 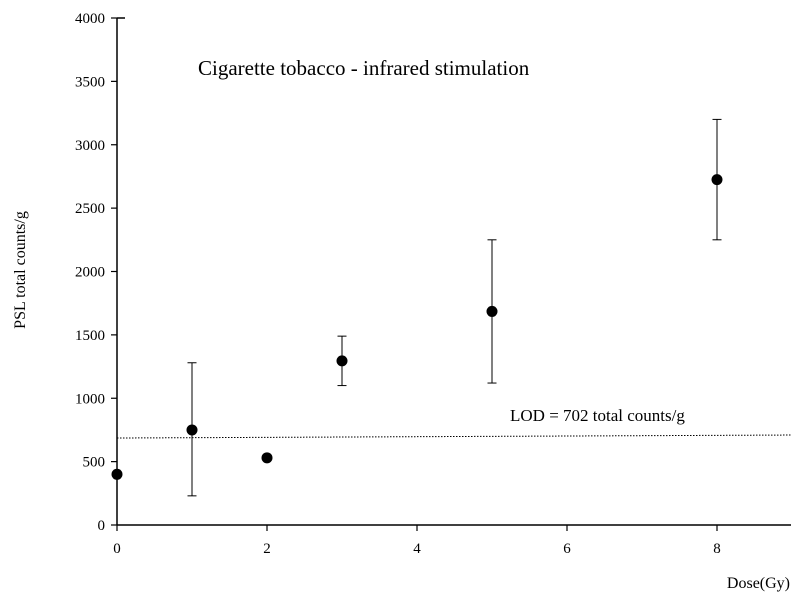 What do you see at coordinates (90, 82) in the screenshot?
I see `y-tick-label-3500: 3500` at bounding box center [90, 82].